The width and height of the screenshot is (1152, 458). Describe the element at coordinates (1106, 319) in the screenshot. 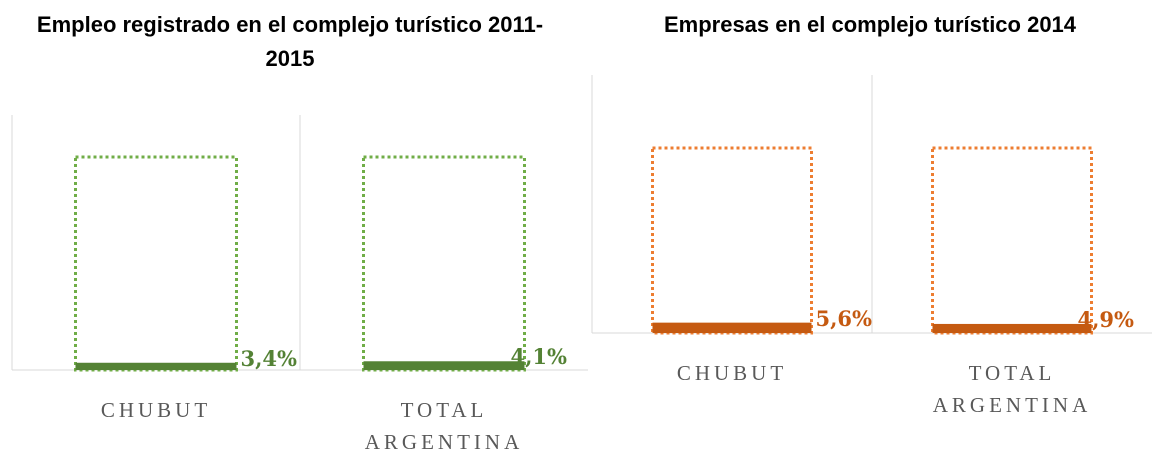

I see `data-label: 4,9%` at that location.